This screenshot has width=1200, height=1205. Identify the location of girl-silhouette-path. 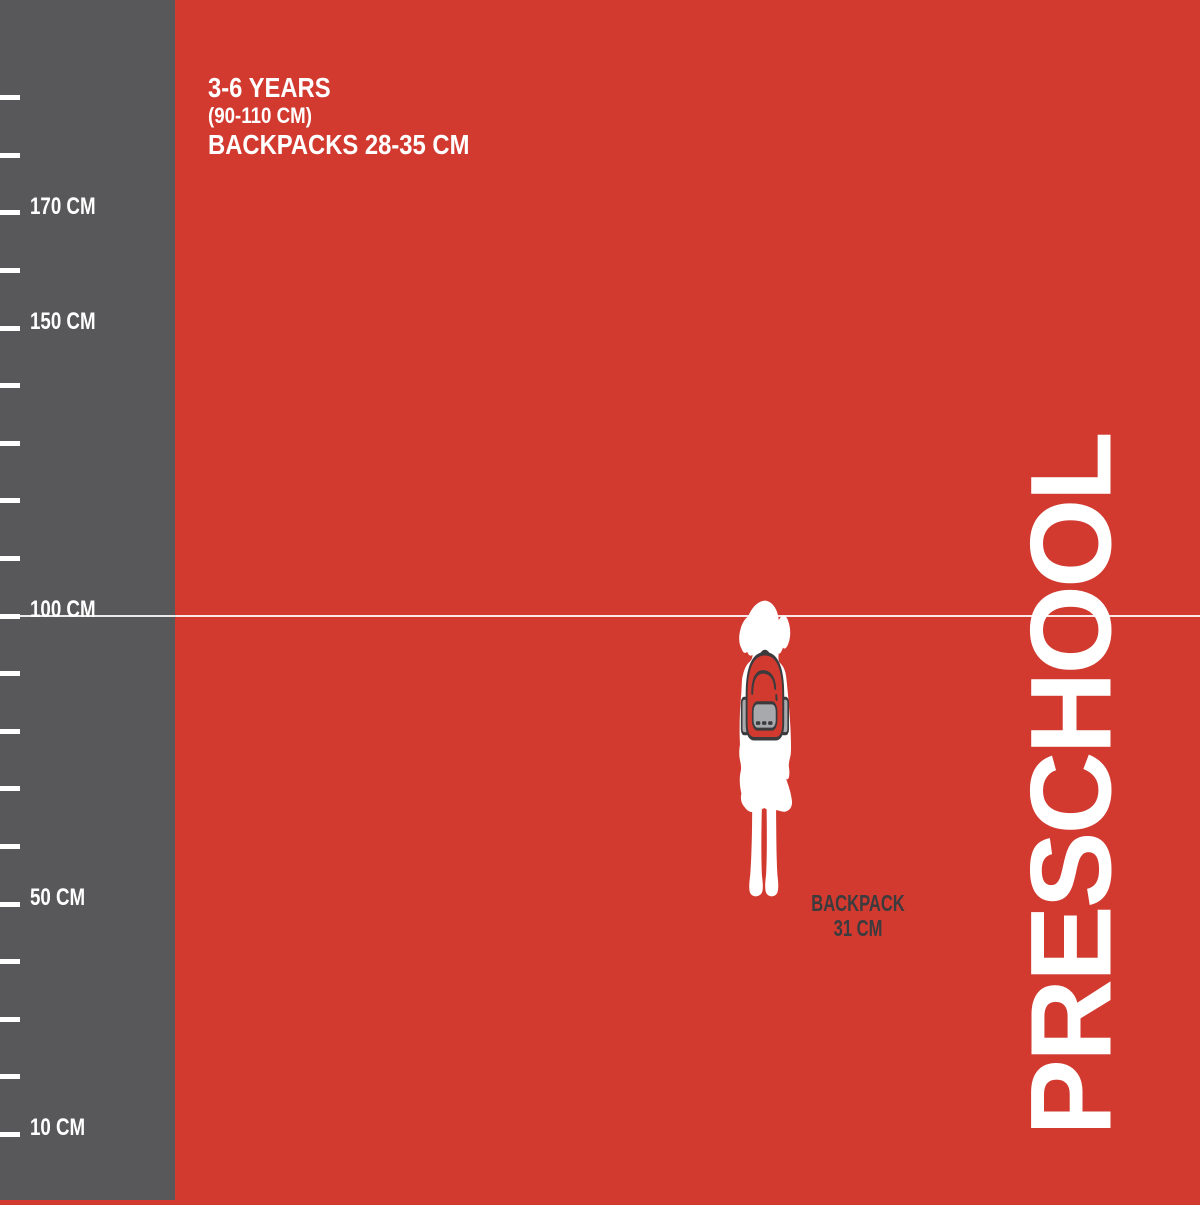
(765, 749).